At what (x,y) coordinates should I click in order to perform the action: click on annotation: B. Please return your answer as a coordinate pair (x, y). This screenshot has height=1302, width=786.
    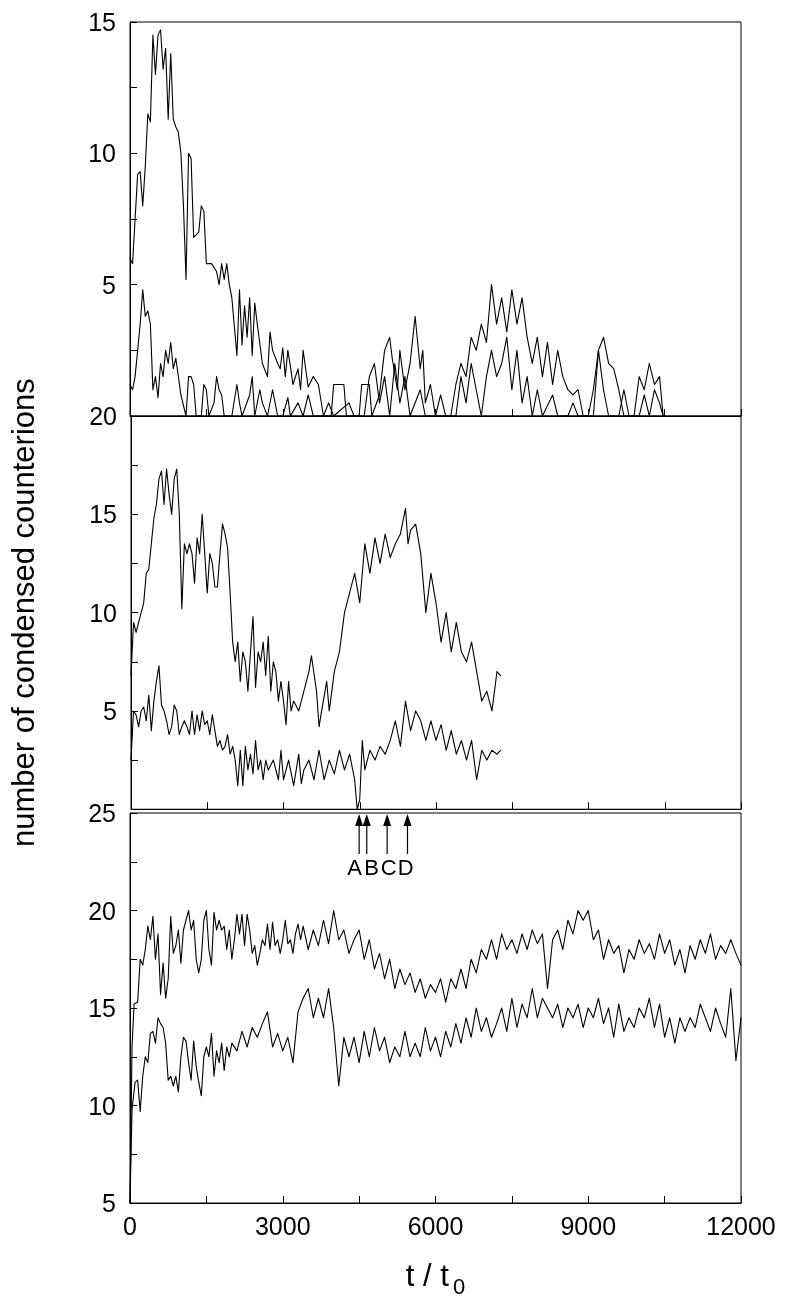
    Looking at the image, I should click on (371, 868).